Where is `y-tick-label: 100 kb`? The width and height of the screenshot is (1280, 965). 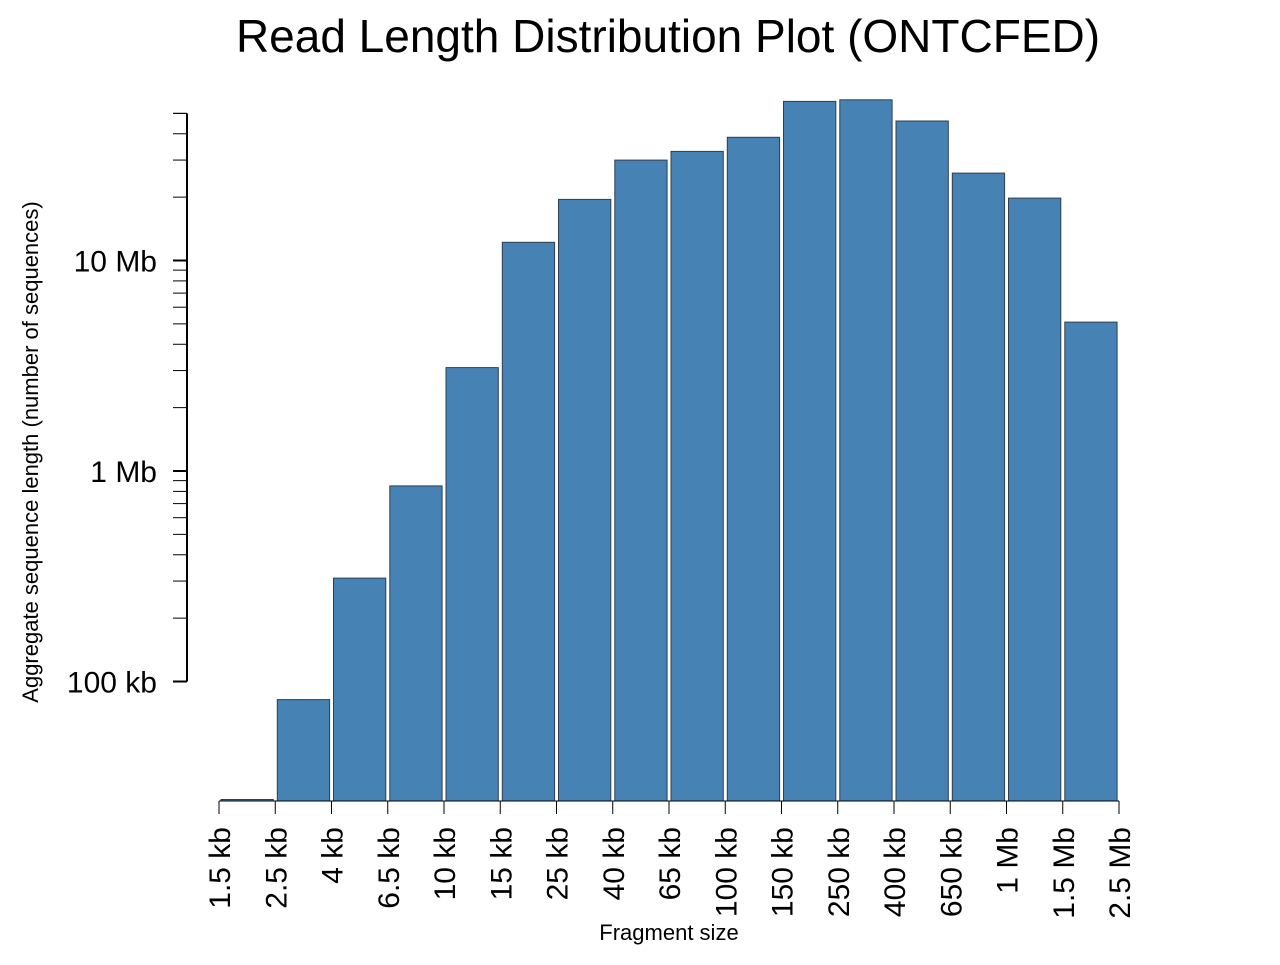
y-tick-label: 100 kb is located at coordinates (112, 683).